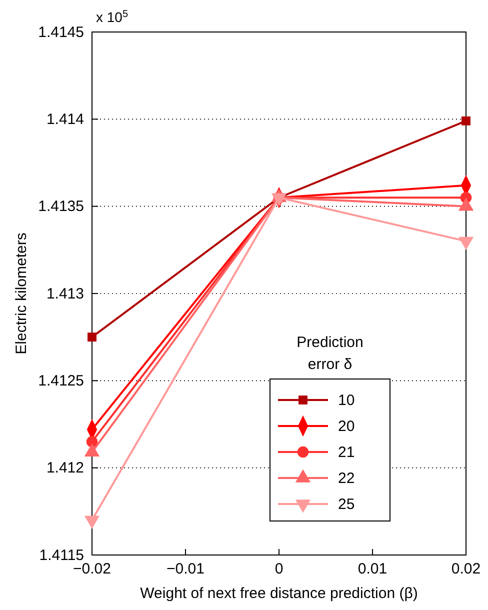  I want to click on legend-label: 22, so click(346, 478).